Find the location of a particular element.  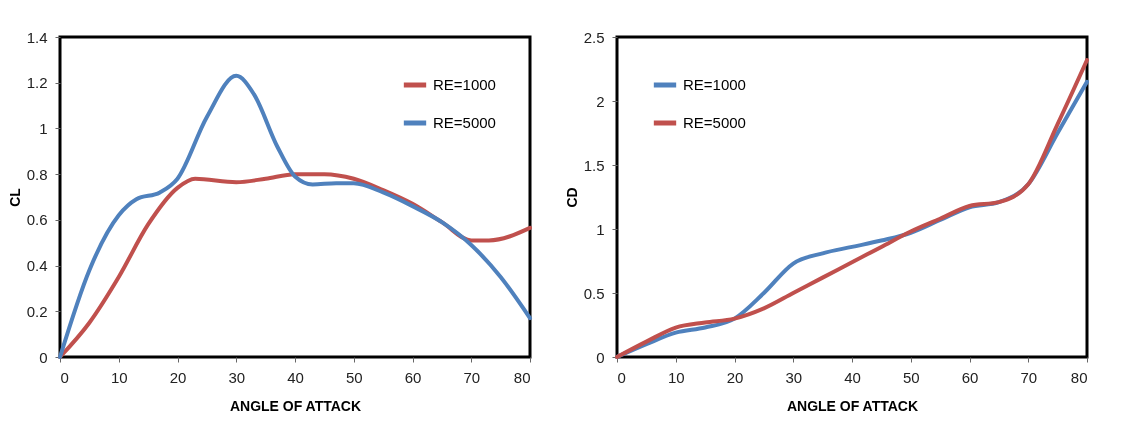

y-tick-label: 2.5 is located at coordinates (594, 37).